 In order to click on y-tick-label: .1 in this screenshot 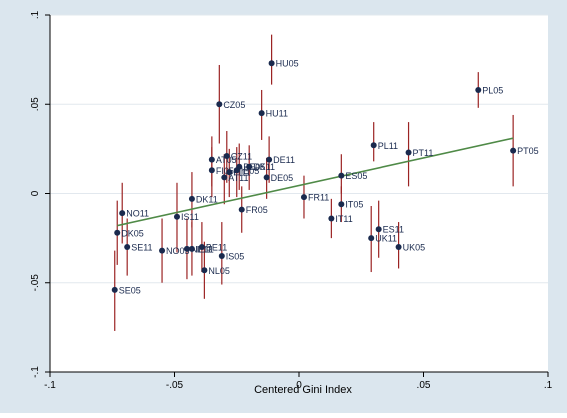, I will do `click(35, 14)`.